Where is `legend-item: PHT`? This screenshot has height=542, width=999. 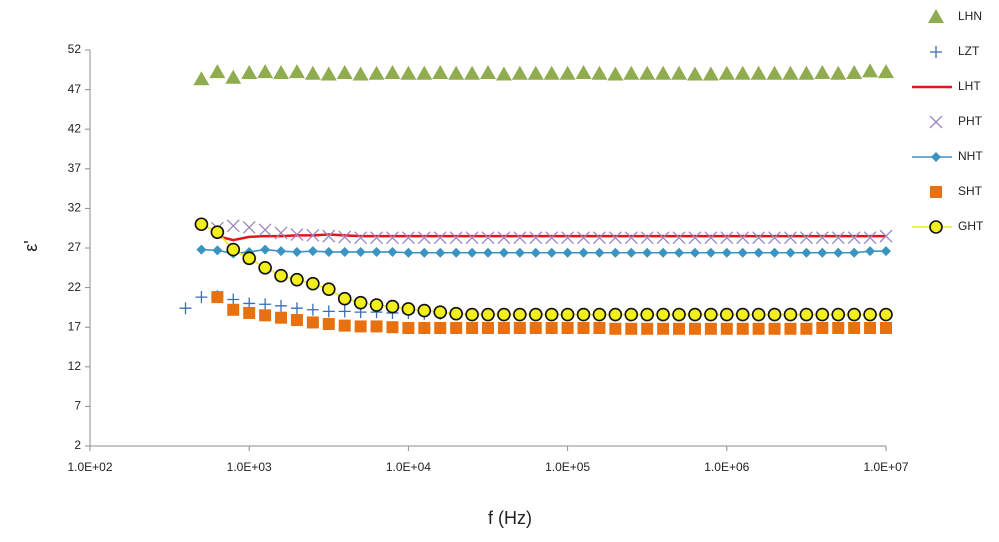 legend-item: PHT is located at coordinates (956, 121).